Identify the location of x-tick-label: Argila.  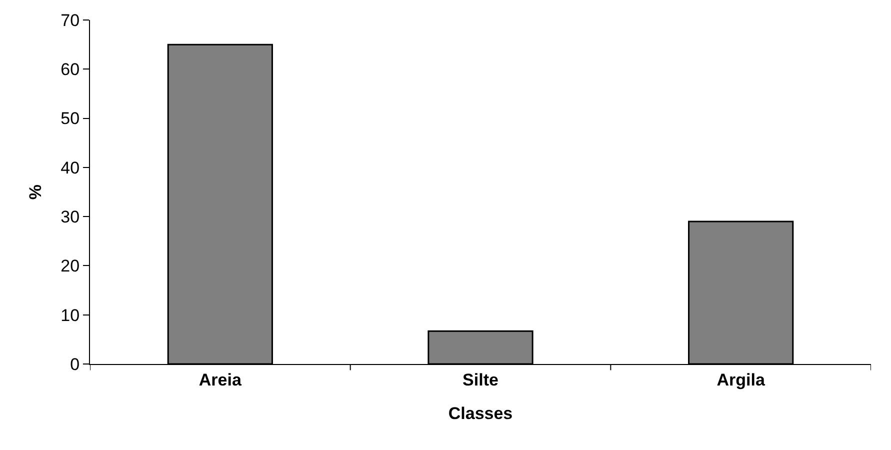
(741, 380).